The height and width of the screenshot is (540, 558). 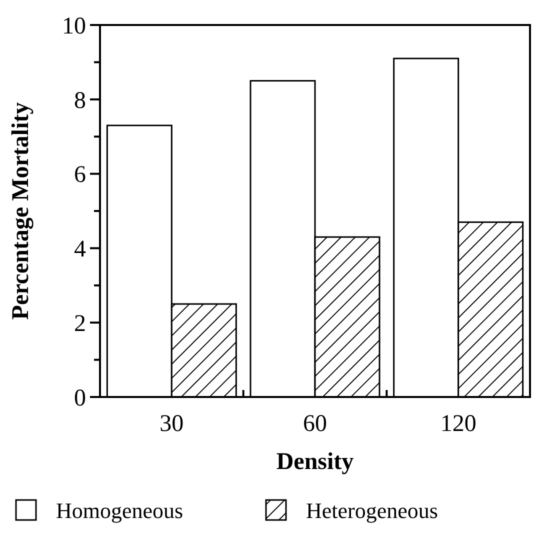 What do you see at coordinates (80, 324) in the screenshot?
I see `y-tick-label: 2` at bounding box center [80, 324].